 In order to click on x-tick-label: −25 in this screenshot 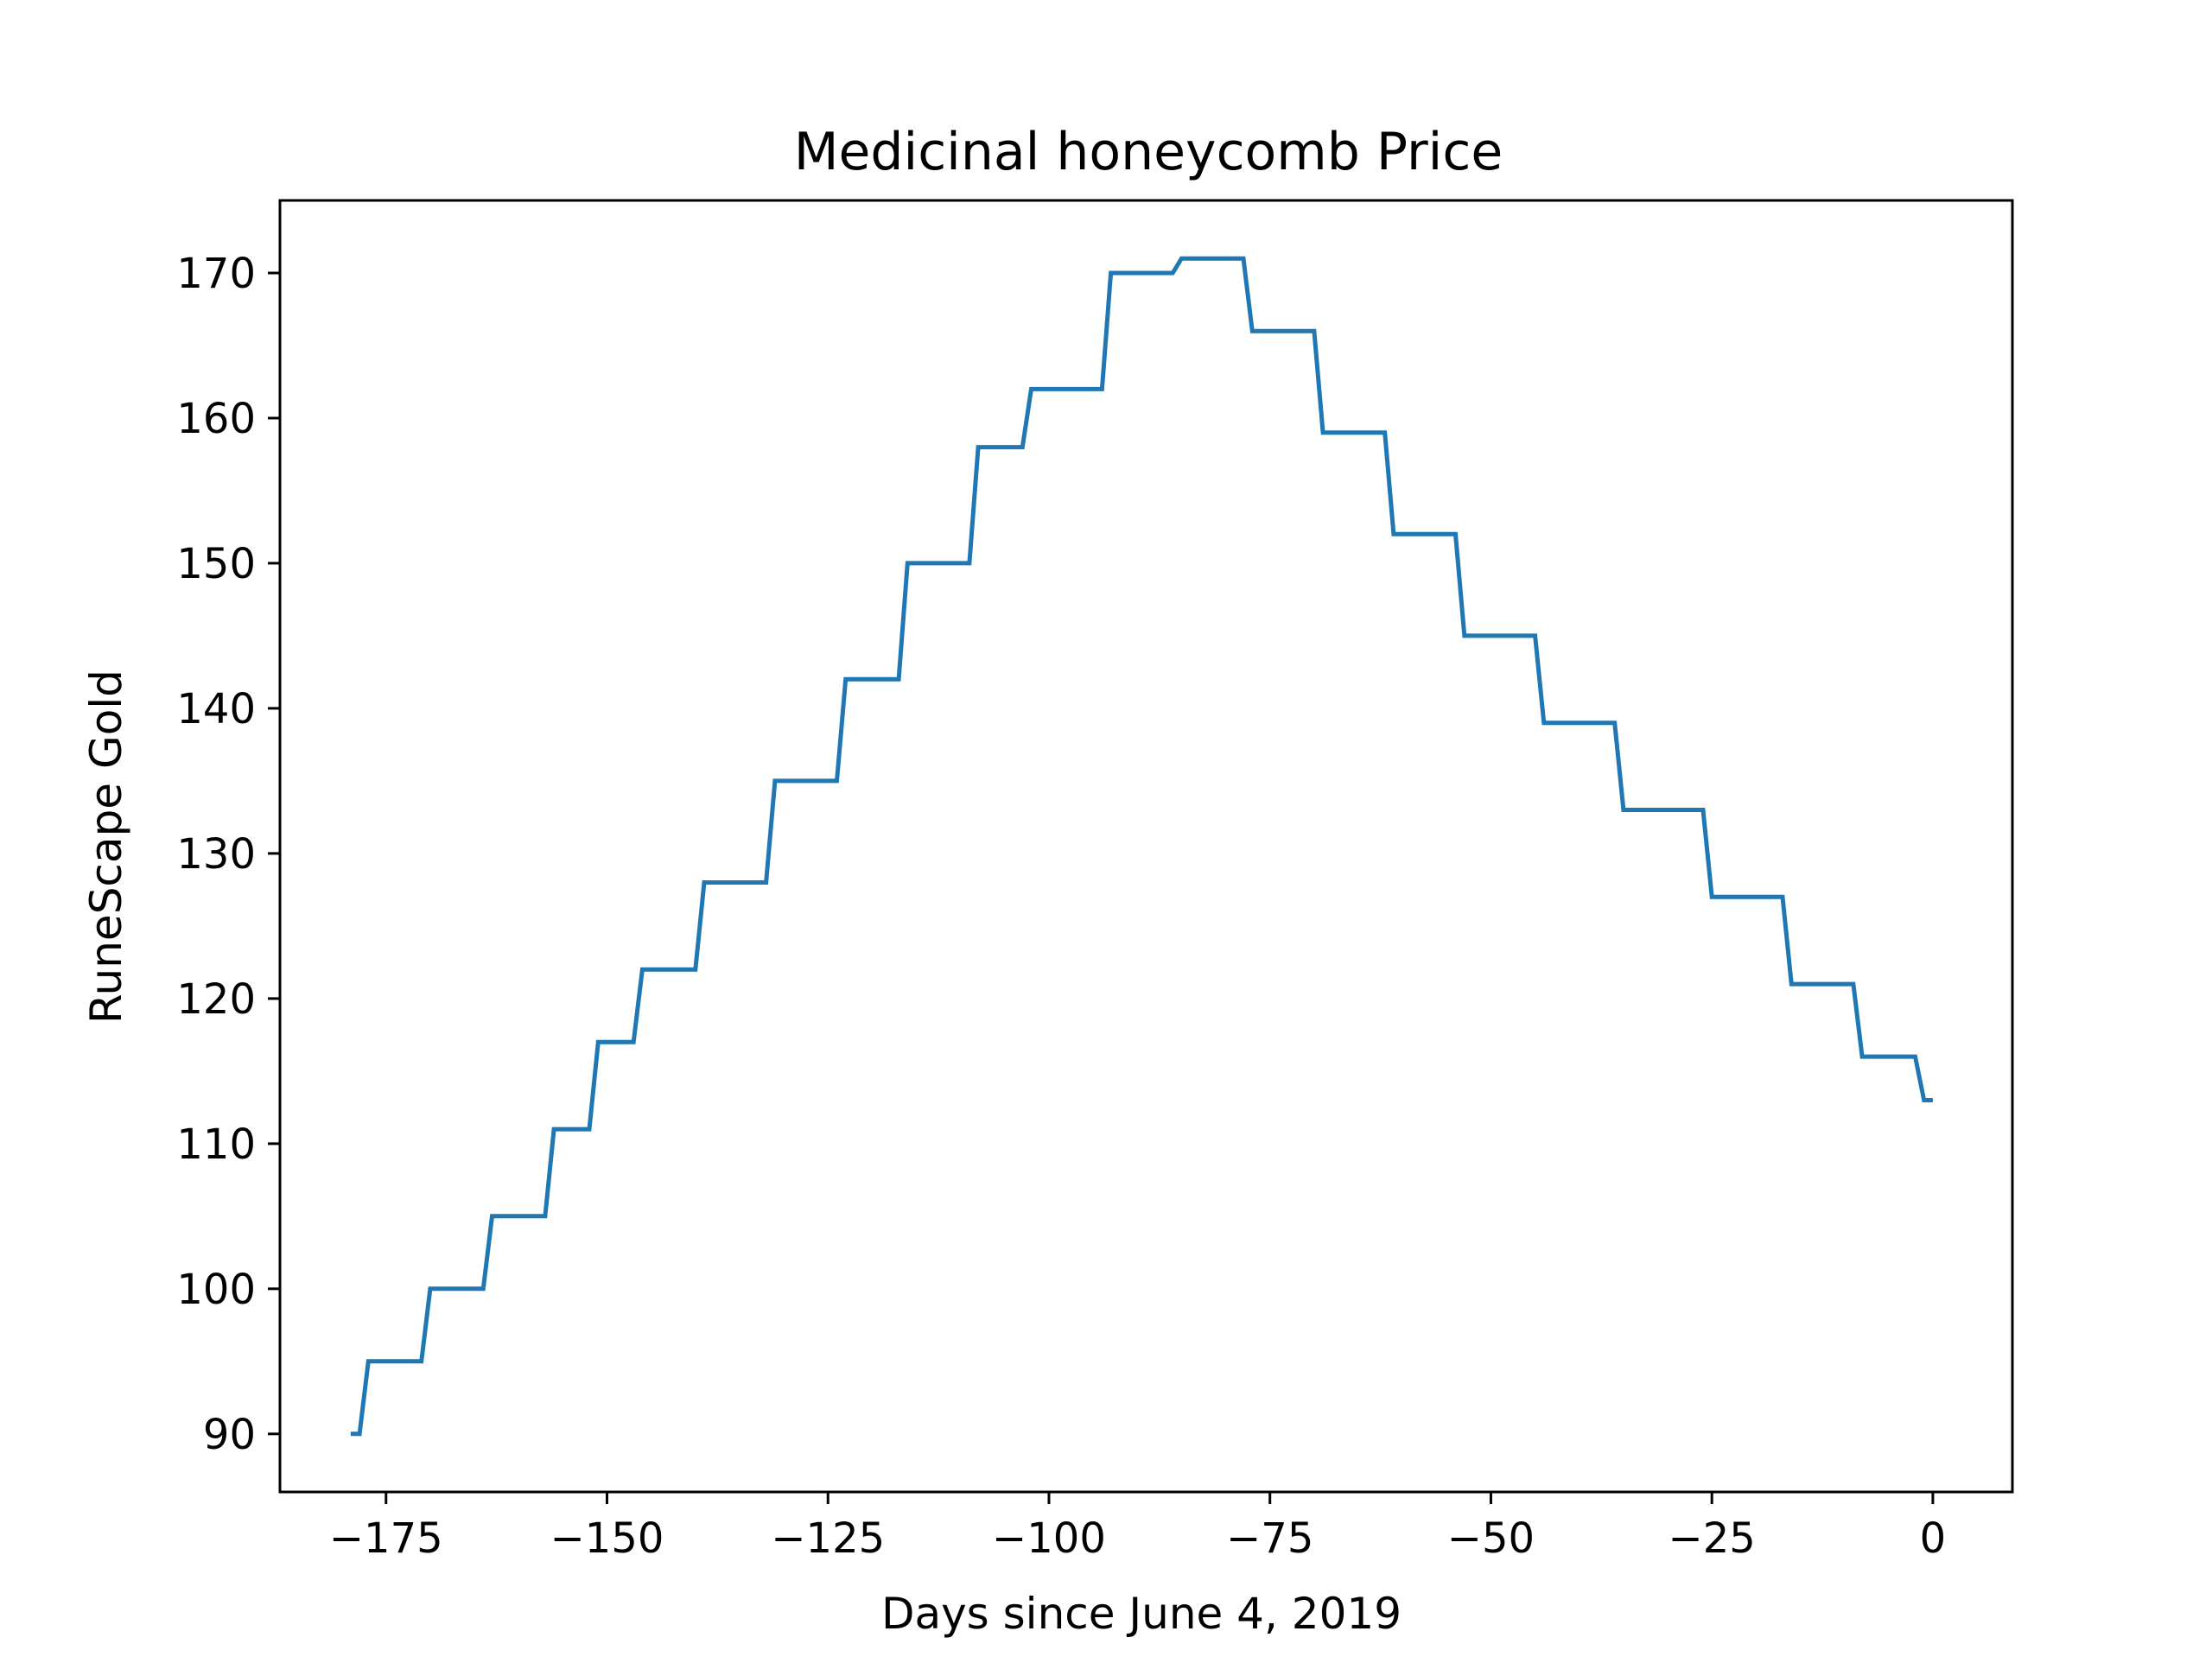, I will do `click(1712, 1539)`.